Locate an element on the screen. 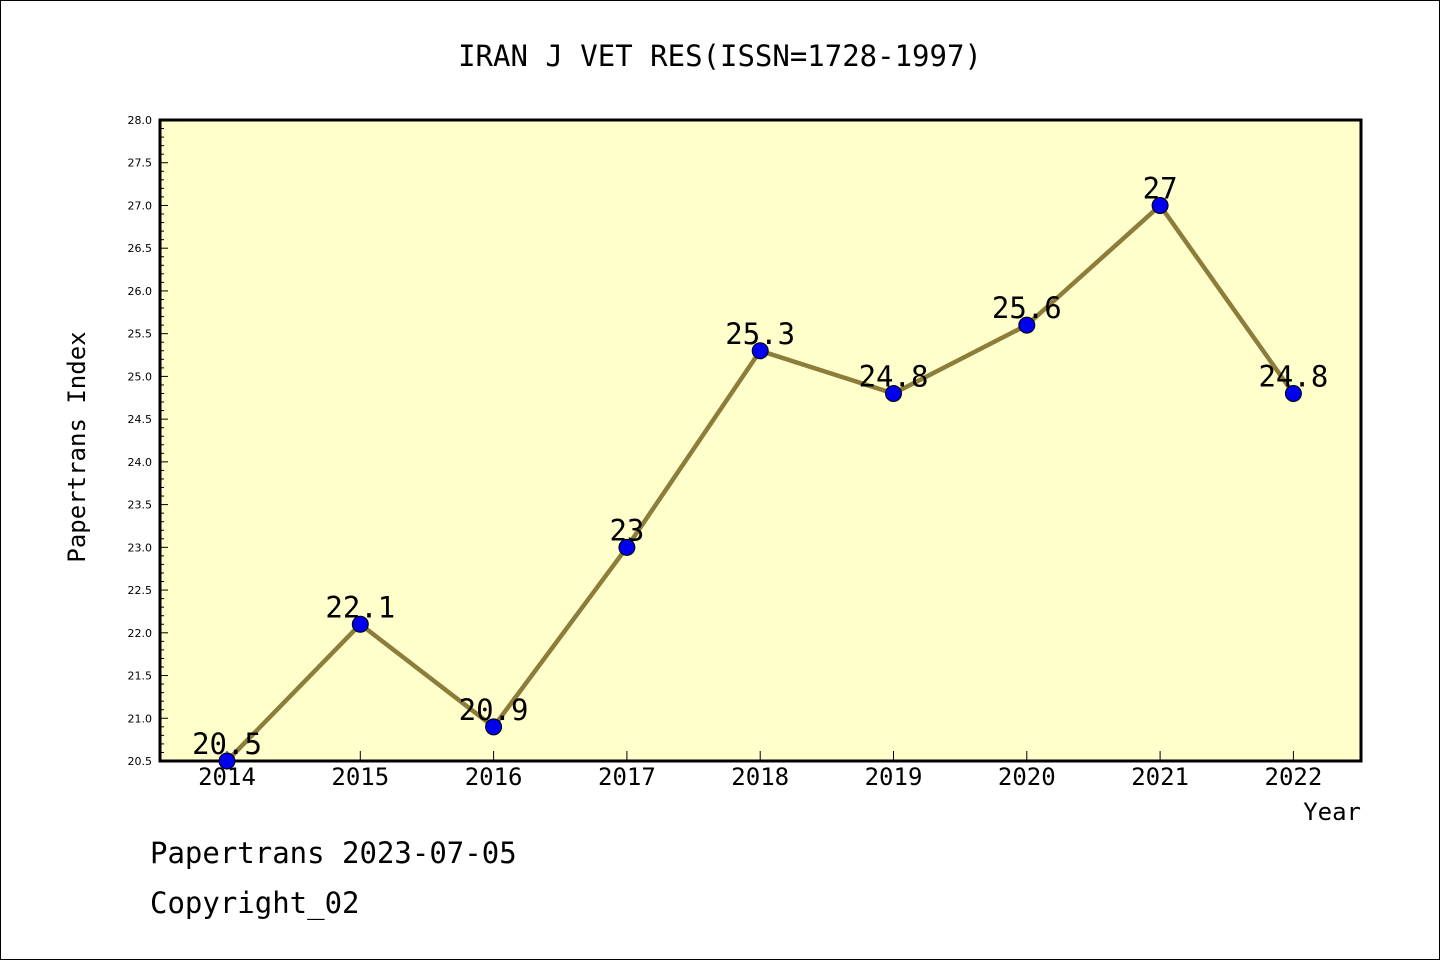 The image size is (1440, 960). data-label: 22.1 is located at coordinates (360, 607).